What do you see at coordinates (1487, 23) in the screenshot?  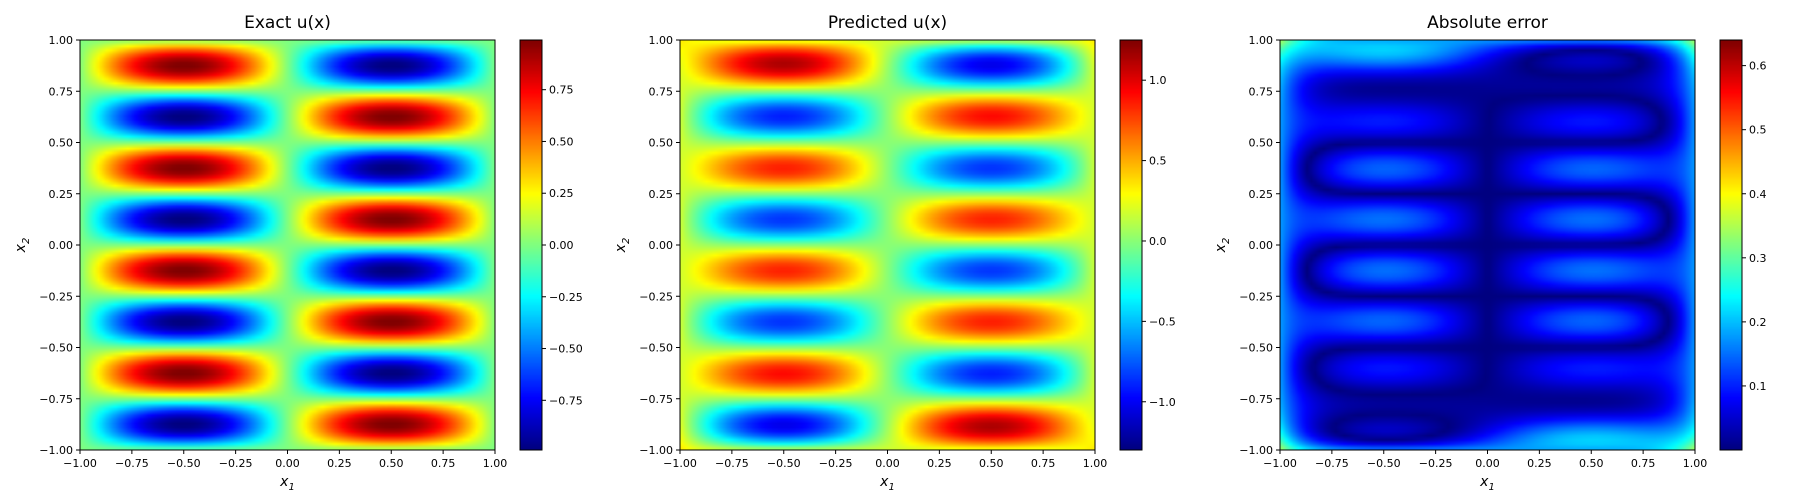 I see `chart-title: Absolute error` at bounding box center [1487, 23].